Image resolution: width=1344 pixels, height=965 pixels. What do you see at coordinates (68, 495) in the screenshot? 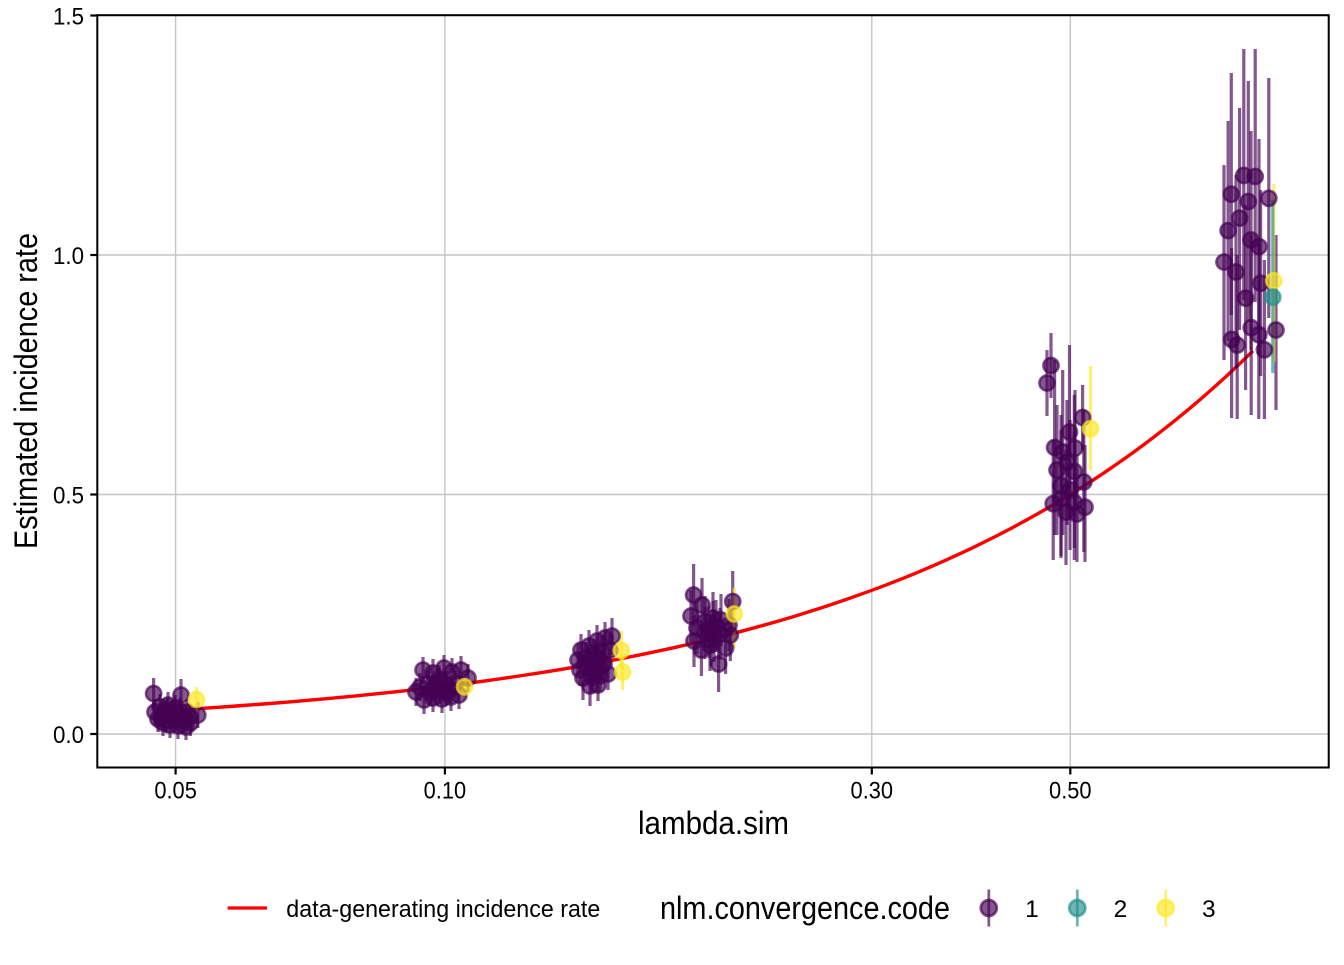
I see `svg-text: 0.5` at bounding box center [68, 495].